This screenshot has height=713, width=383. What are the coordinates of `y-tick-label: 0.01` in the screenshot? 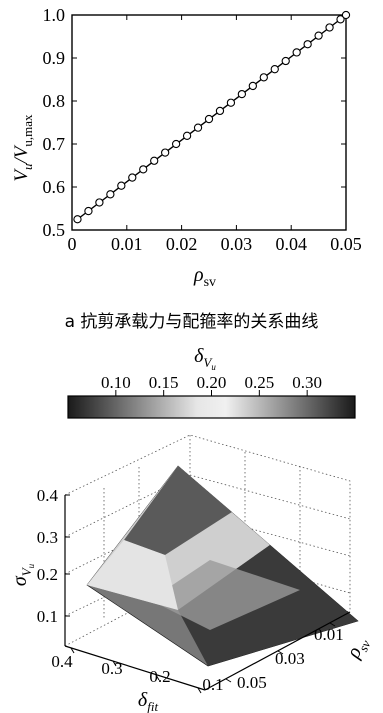 It's located at (329, 634).